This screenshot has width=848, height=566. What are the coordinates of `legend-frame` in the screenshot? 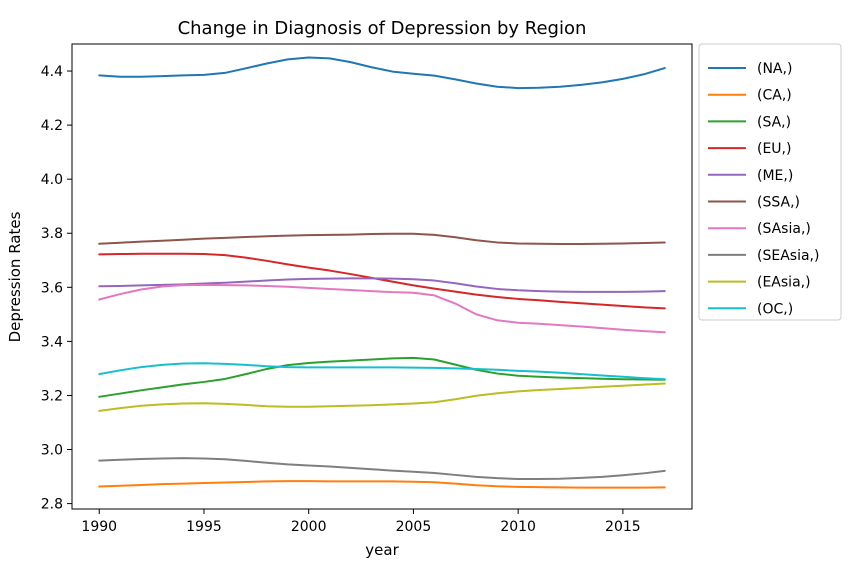 It's located at (770, 182).